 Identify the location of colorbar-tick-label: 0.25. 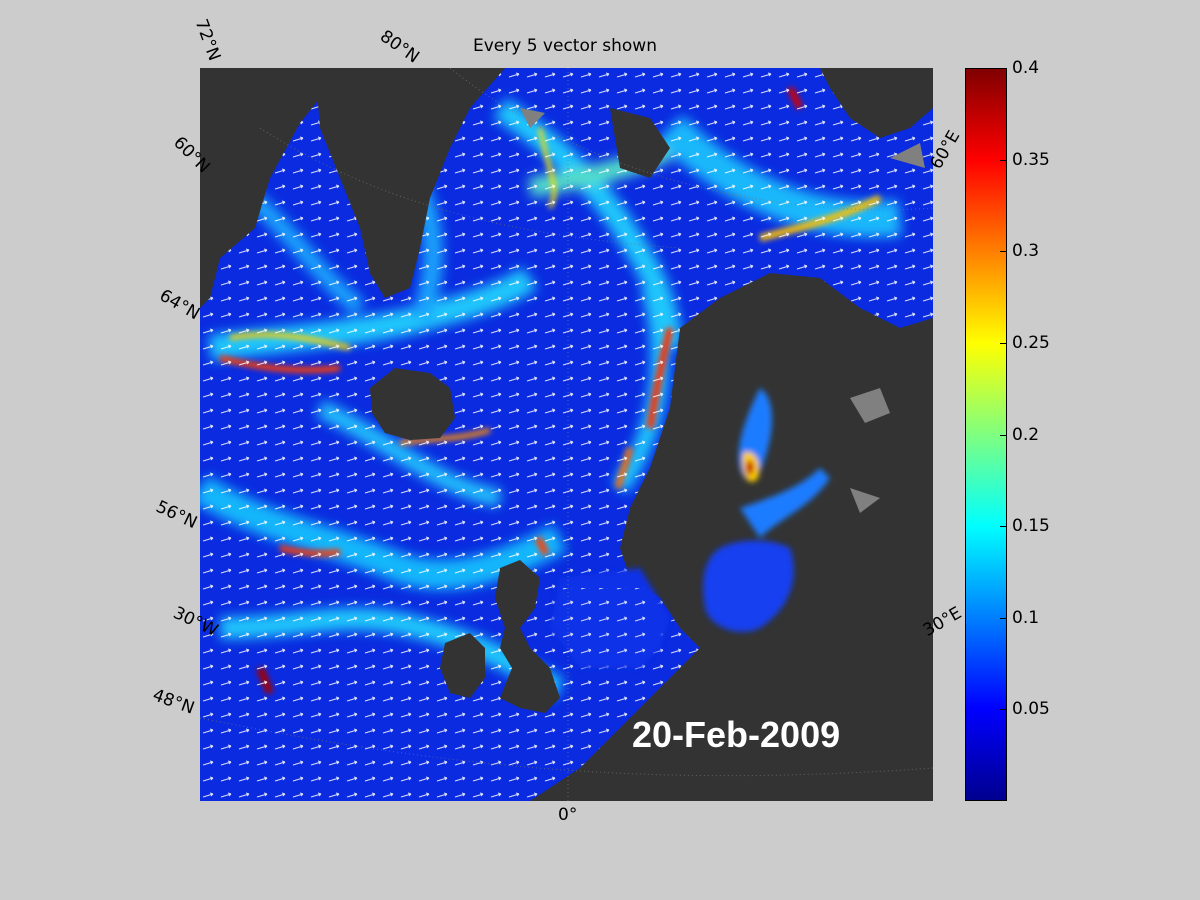
(1031, 342).